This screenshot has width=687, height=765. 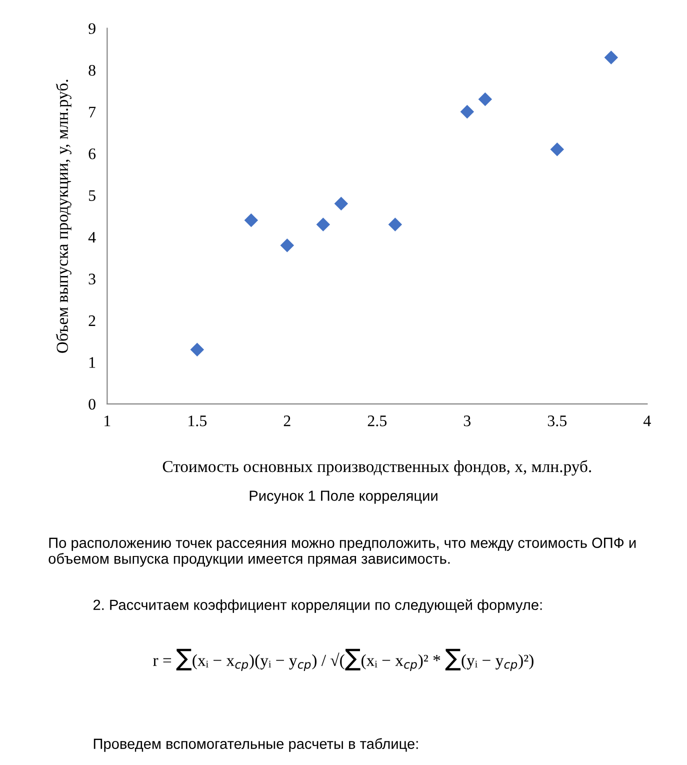 What do you see at coordinates (92, 195) in the screenshot?
I see `y-tick-label: 5` at bounding box center [92, 195].